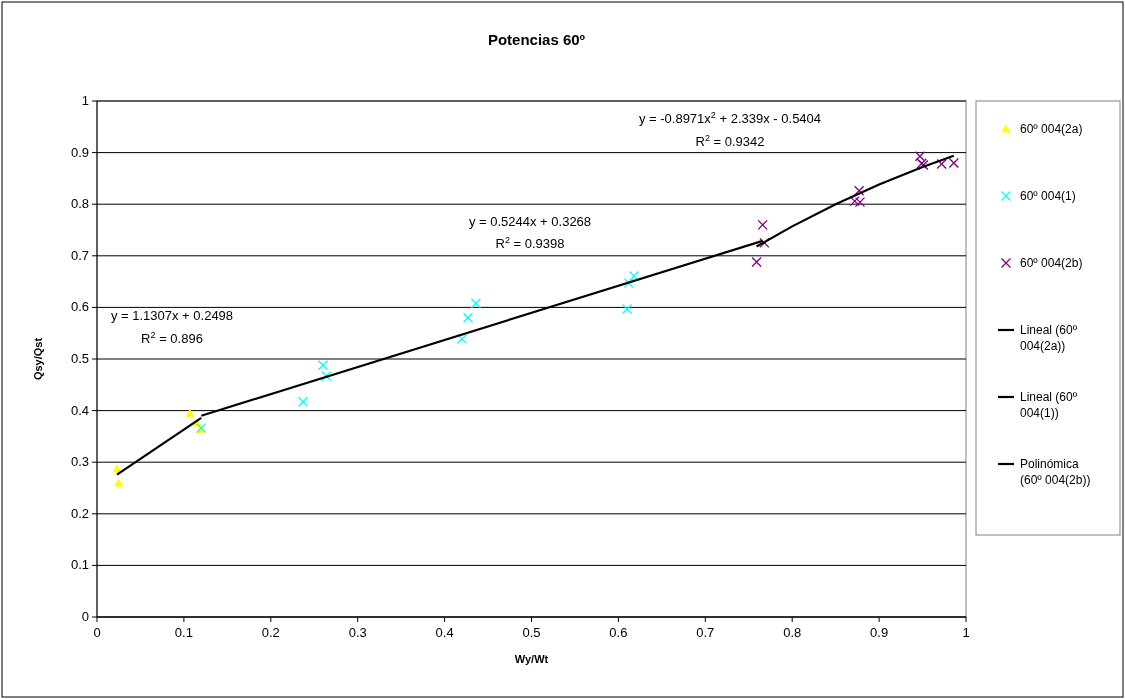 The width and height of the screenshot is (1125, 699). I want to click on y-tick-label: 0.1, so click(79, 565).